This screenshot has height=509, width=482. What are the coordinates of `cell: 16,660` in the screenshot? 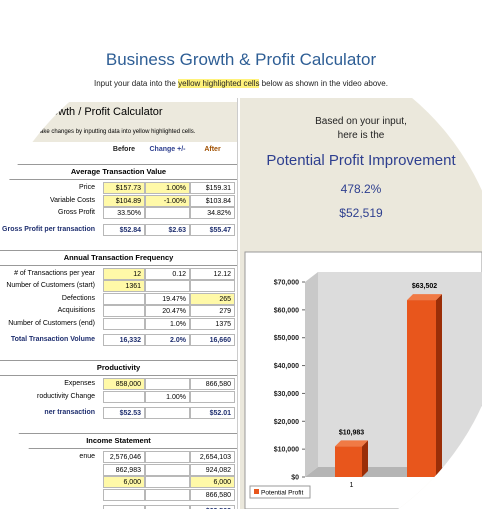 It's located at (212, 340).